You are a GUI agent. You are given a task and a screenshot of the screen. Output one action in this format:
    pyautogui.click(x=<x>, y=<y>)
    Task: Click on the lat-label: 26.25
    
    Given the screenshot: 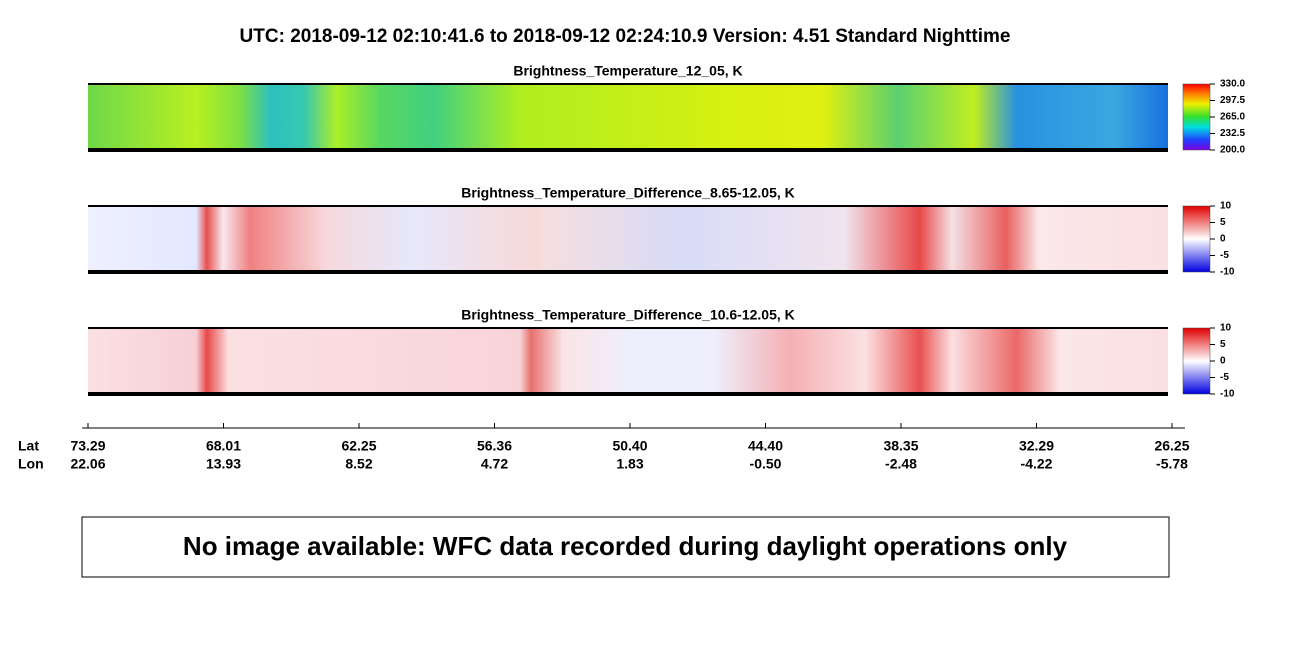 What is the action you would take?
    pyautogui.click(x=1171, y=446)
    